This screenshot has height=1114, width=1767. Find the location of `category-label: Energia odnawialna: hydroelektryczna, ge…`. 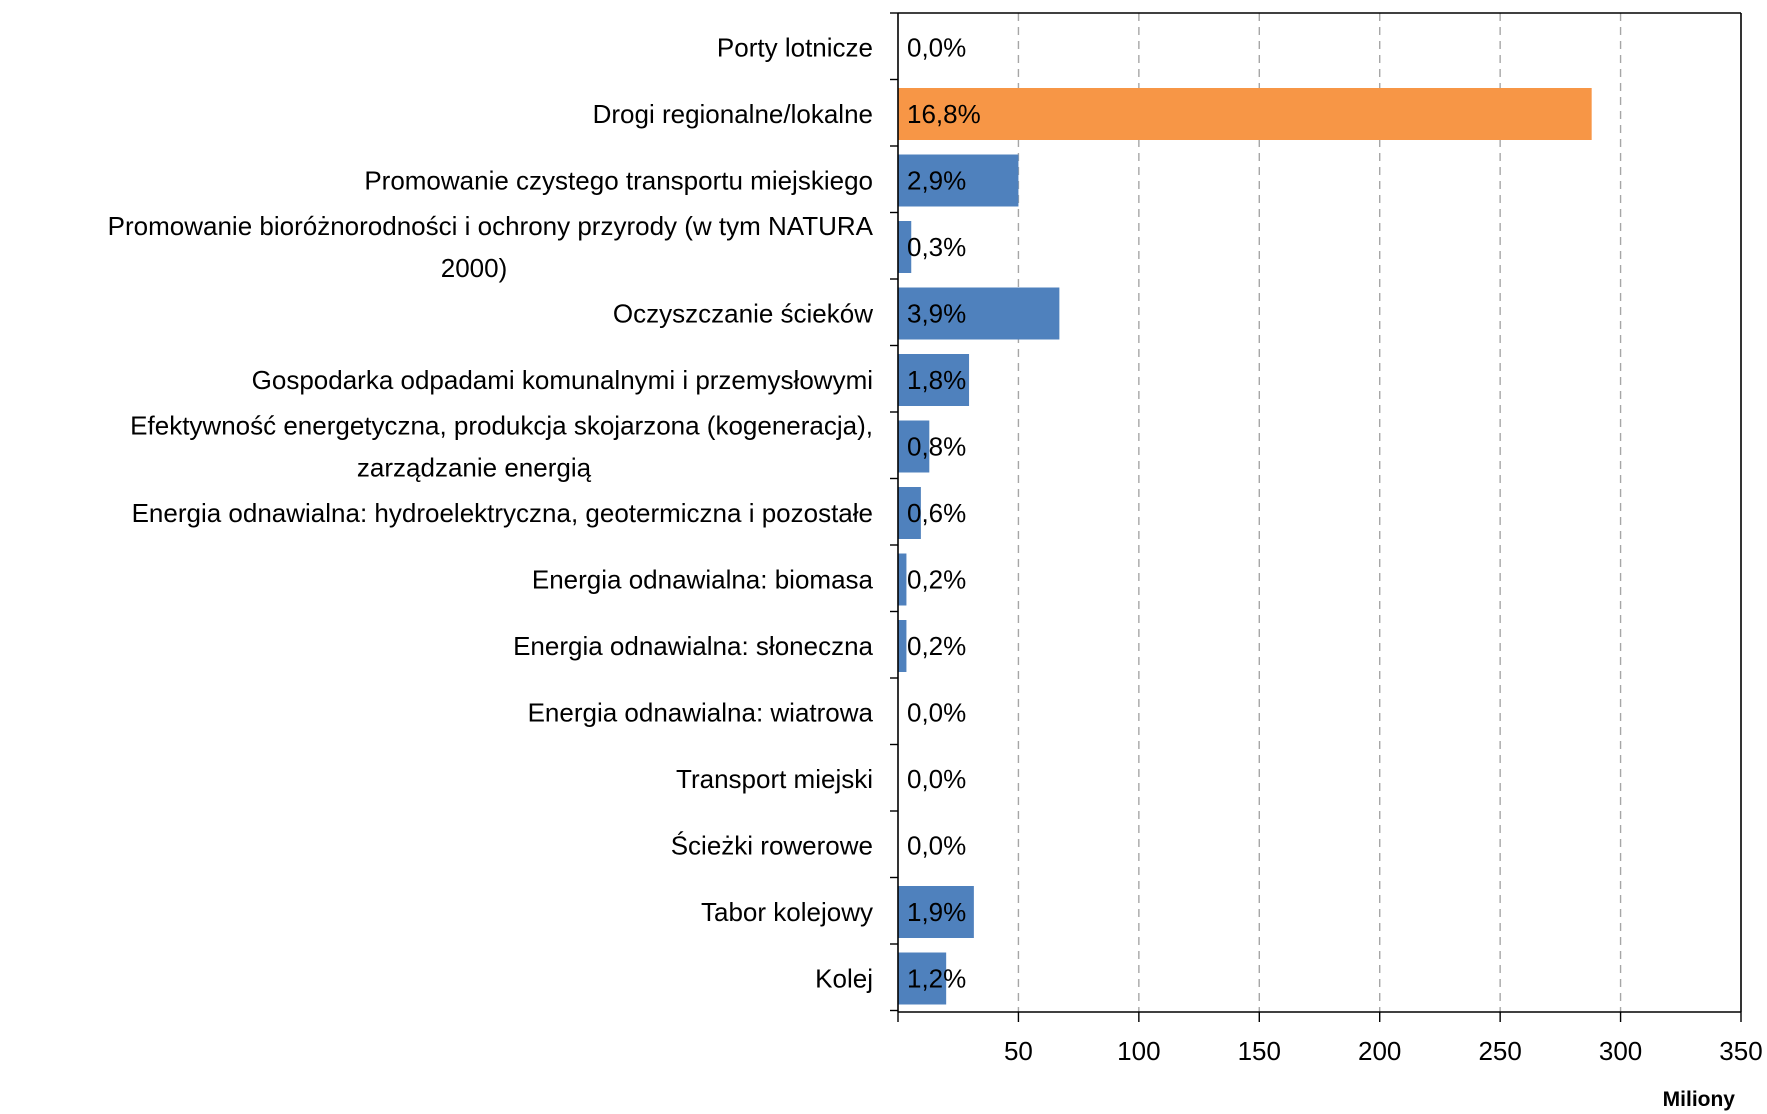

category-label: Energia odnawialna: hydroelektryczna, ge… is located at coordinates (502, 513).